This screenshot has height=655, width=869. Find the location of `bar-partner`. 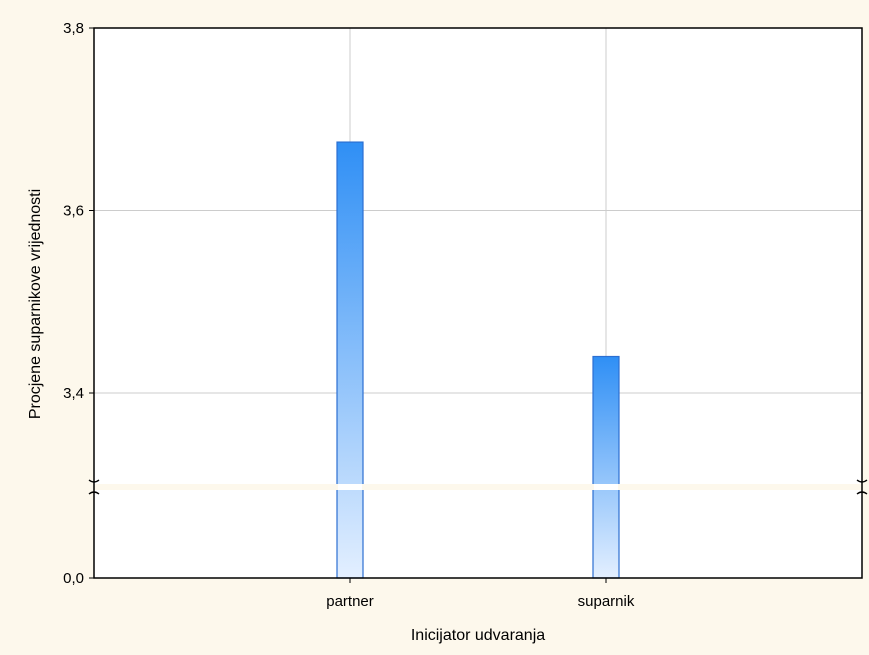

bar-partner is located at coordinates (350, 360).